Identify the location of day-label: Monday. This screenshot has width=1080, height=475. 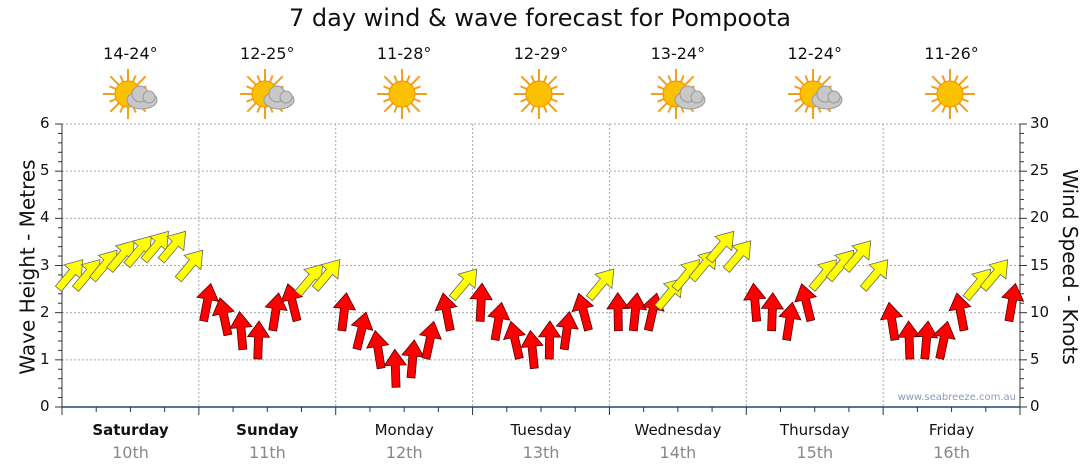
(404, 430).